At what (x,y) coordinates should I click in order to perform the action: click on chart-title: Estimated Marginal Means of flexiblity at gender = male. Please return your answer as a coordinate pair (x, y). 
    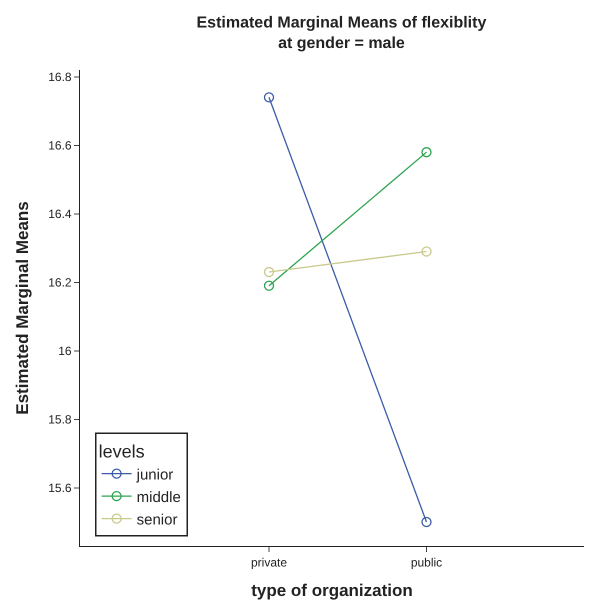
    Looking at the image, I should click on (341, 33).